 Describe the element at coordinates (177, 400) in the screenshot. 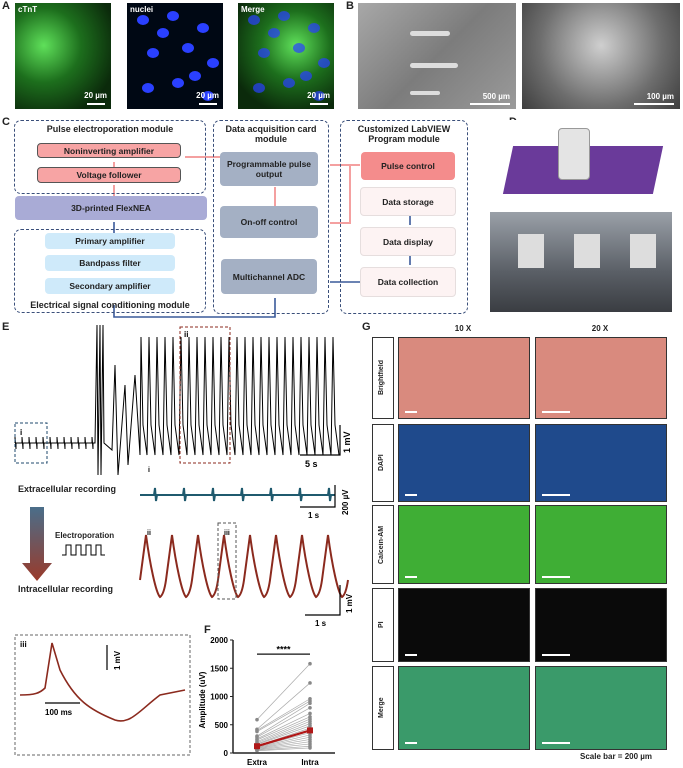

I see `full-recording-trace` at that location.